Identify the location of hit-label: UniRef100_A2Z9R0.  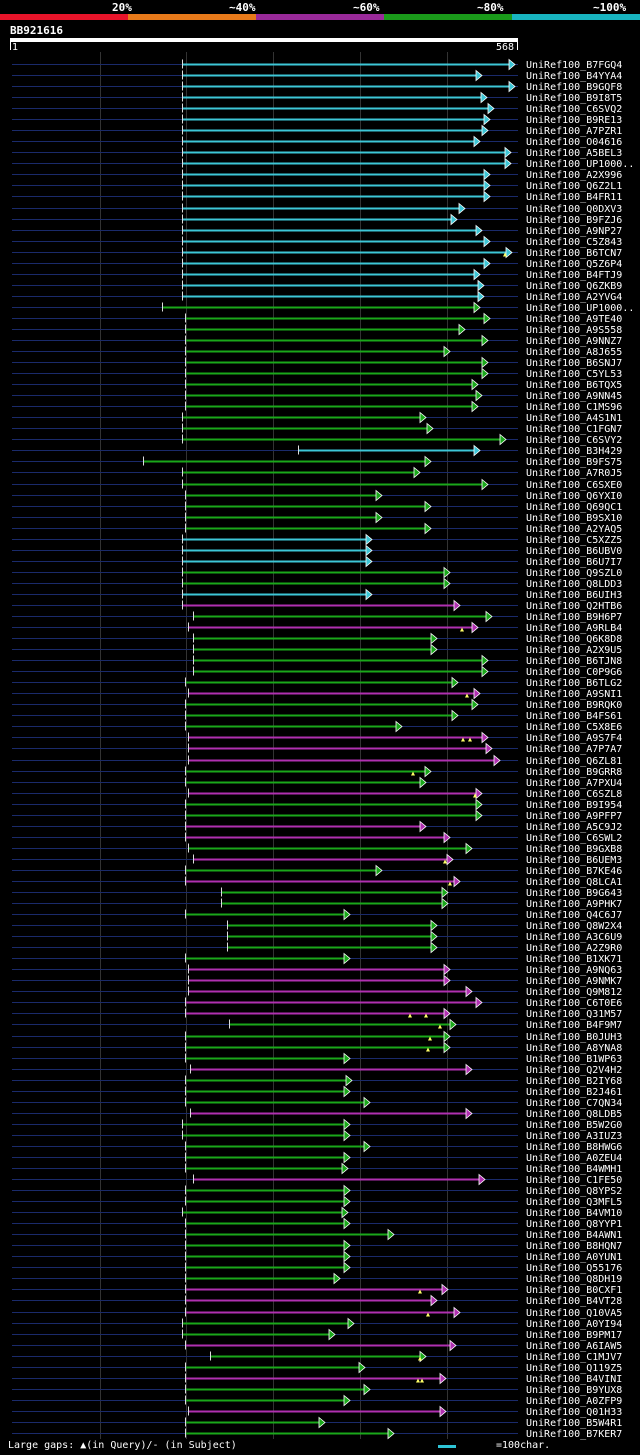
(574, 948).